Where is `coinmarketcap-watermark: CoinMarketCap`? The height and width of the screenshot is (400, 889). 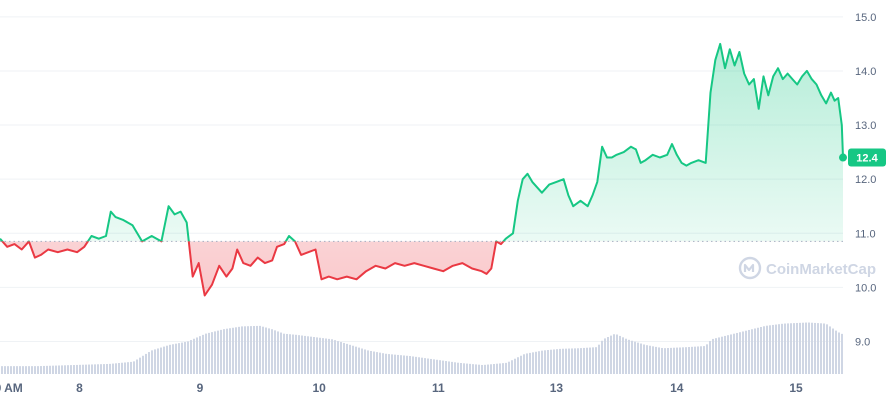 coinmarketcap-watermark: CoinMarketCap is located at coordinates (807, 268).